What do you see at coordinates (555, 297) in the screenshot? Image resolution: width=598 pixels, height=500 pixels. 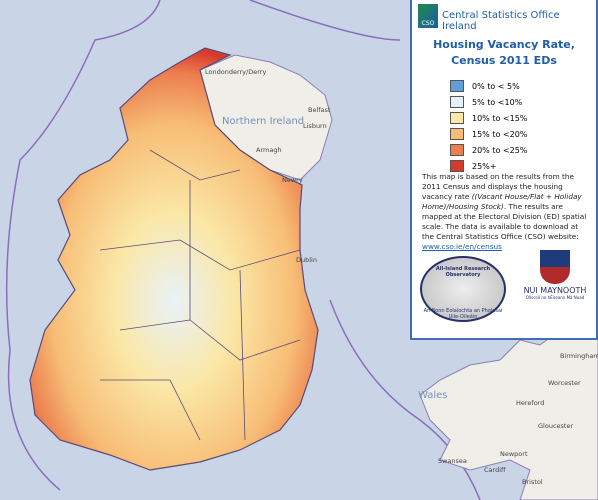 I see `text: Ollscoil na hÉireann Má Nuad` at bounding box center [555, 297].